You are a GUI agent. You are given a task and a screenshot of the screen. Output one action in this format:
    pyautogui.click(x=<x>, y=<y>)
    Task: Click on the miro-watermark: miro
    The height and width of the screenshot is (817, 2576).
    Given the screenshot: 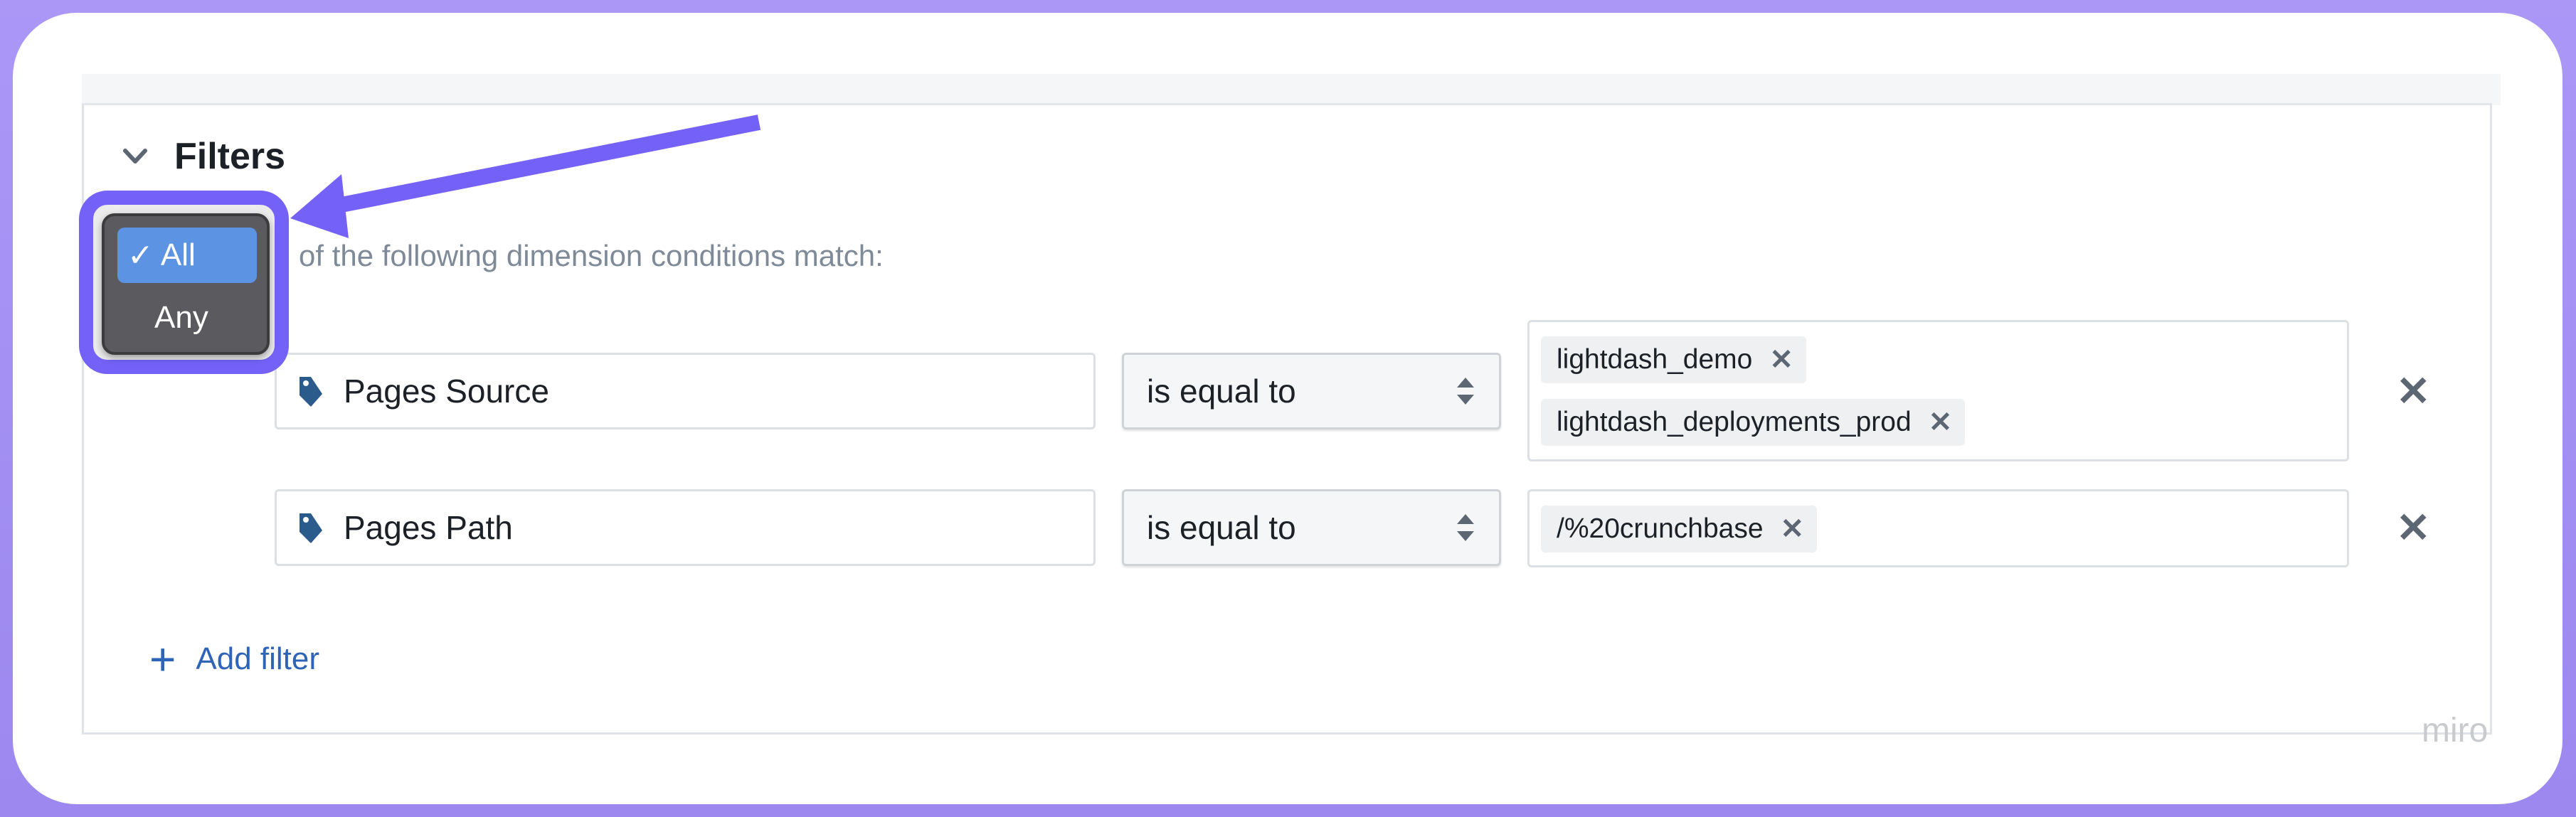 What is the action you would take?
    pyautogui.click(x=2455, y=730)
    